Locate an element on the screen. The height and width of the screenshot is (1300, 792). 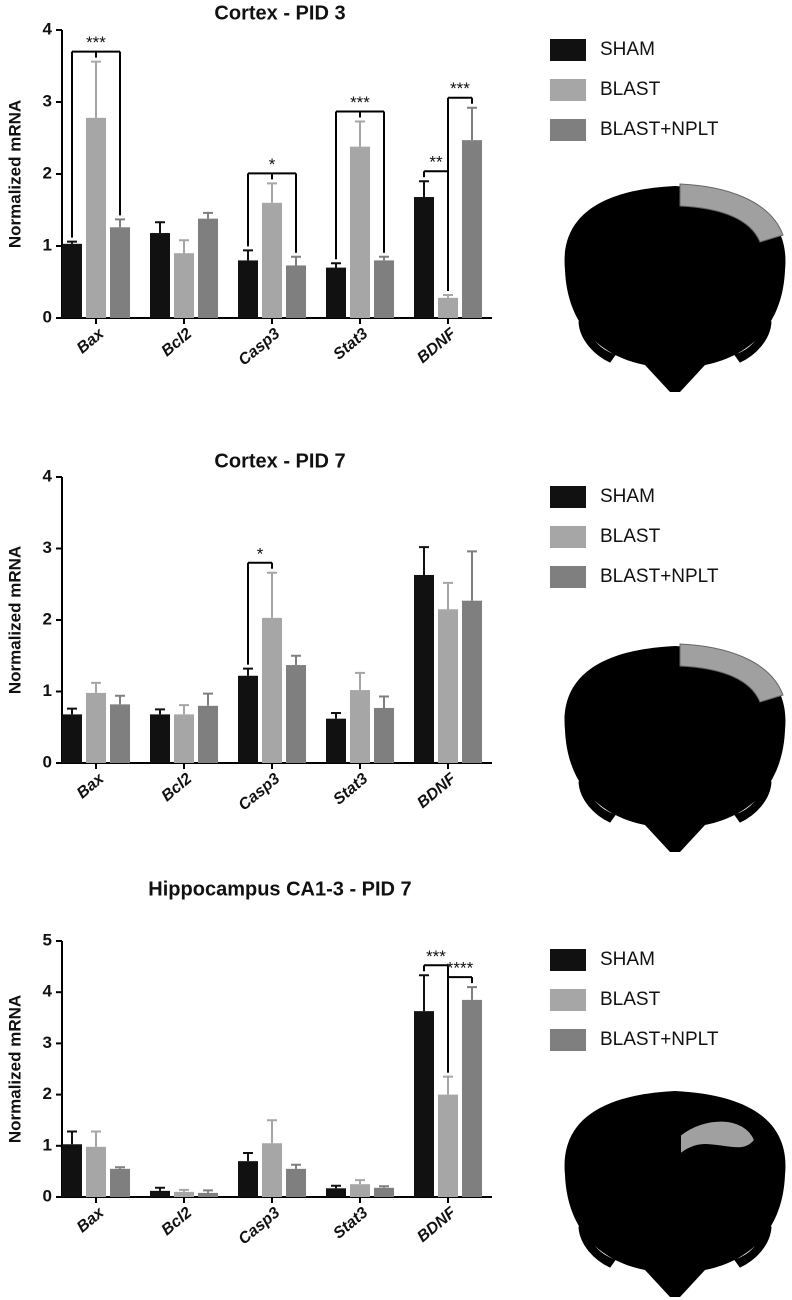
significance-label: ** is located at coordinates (436, 162).